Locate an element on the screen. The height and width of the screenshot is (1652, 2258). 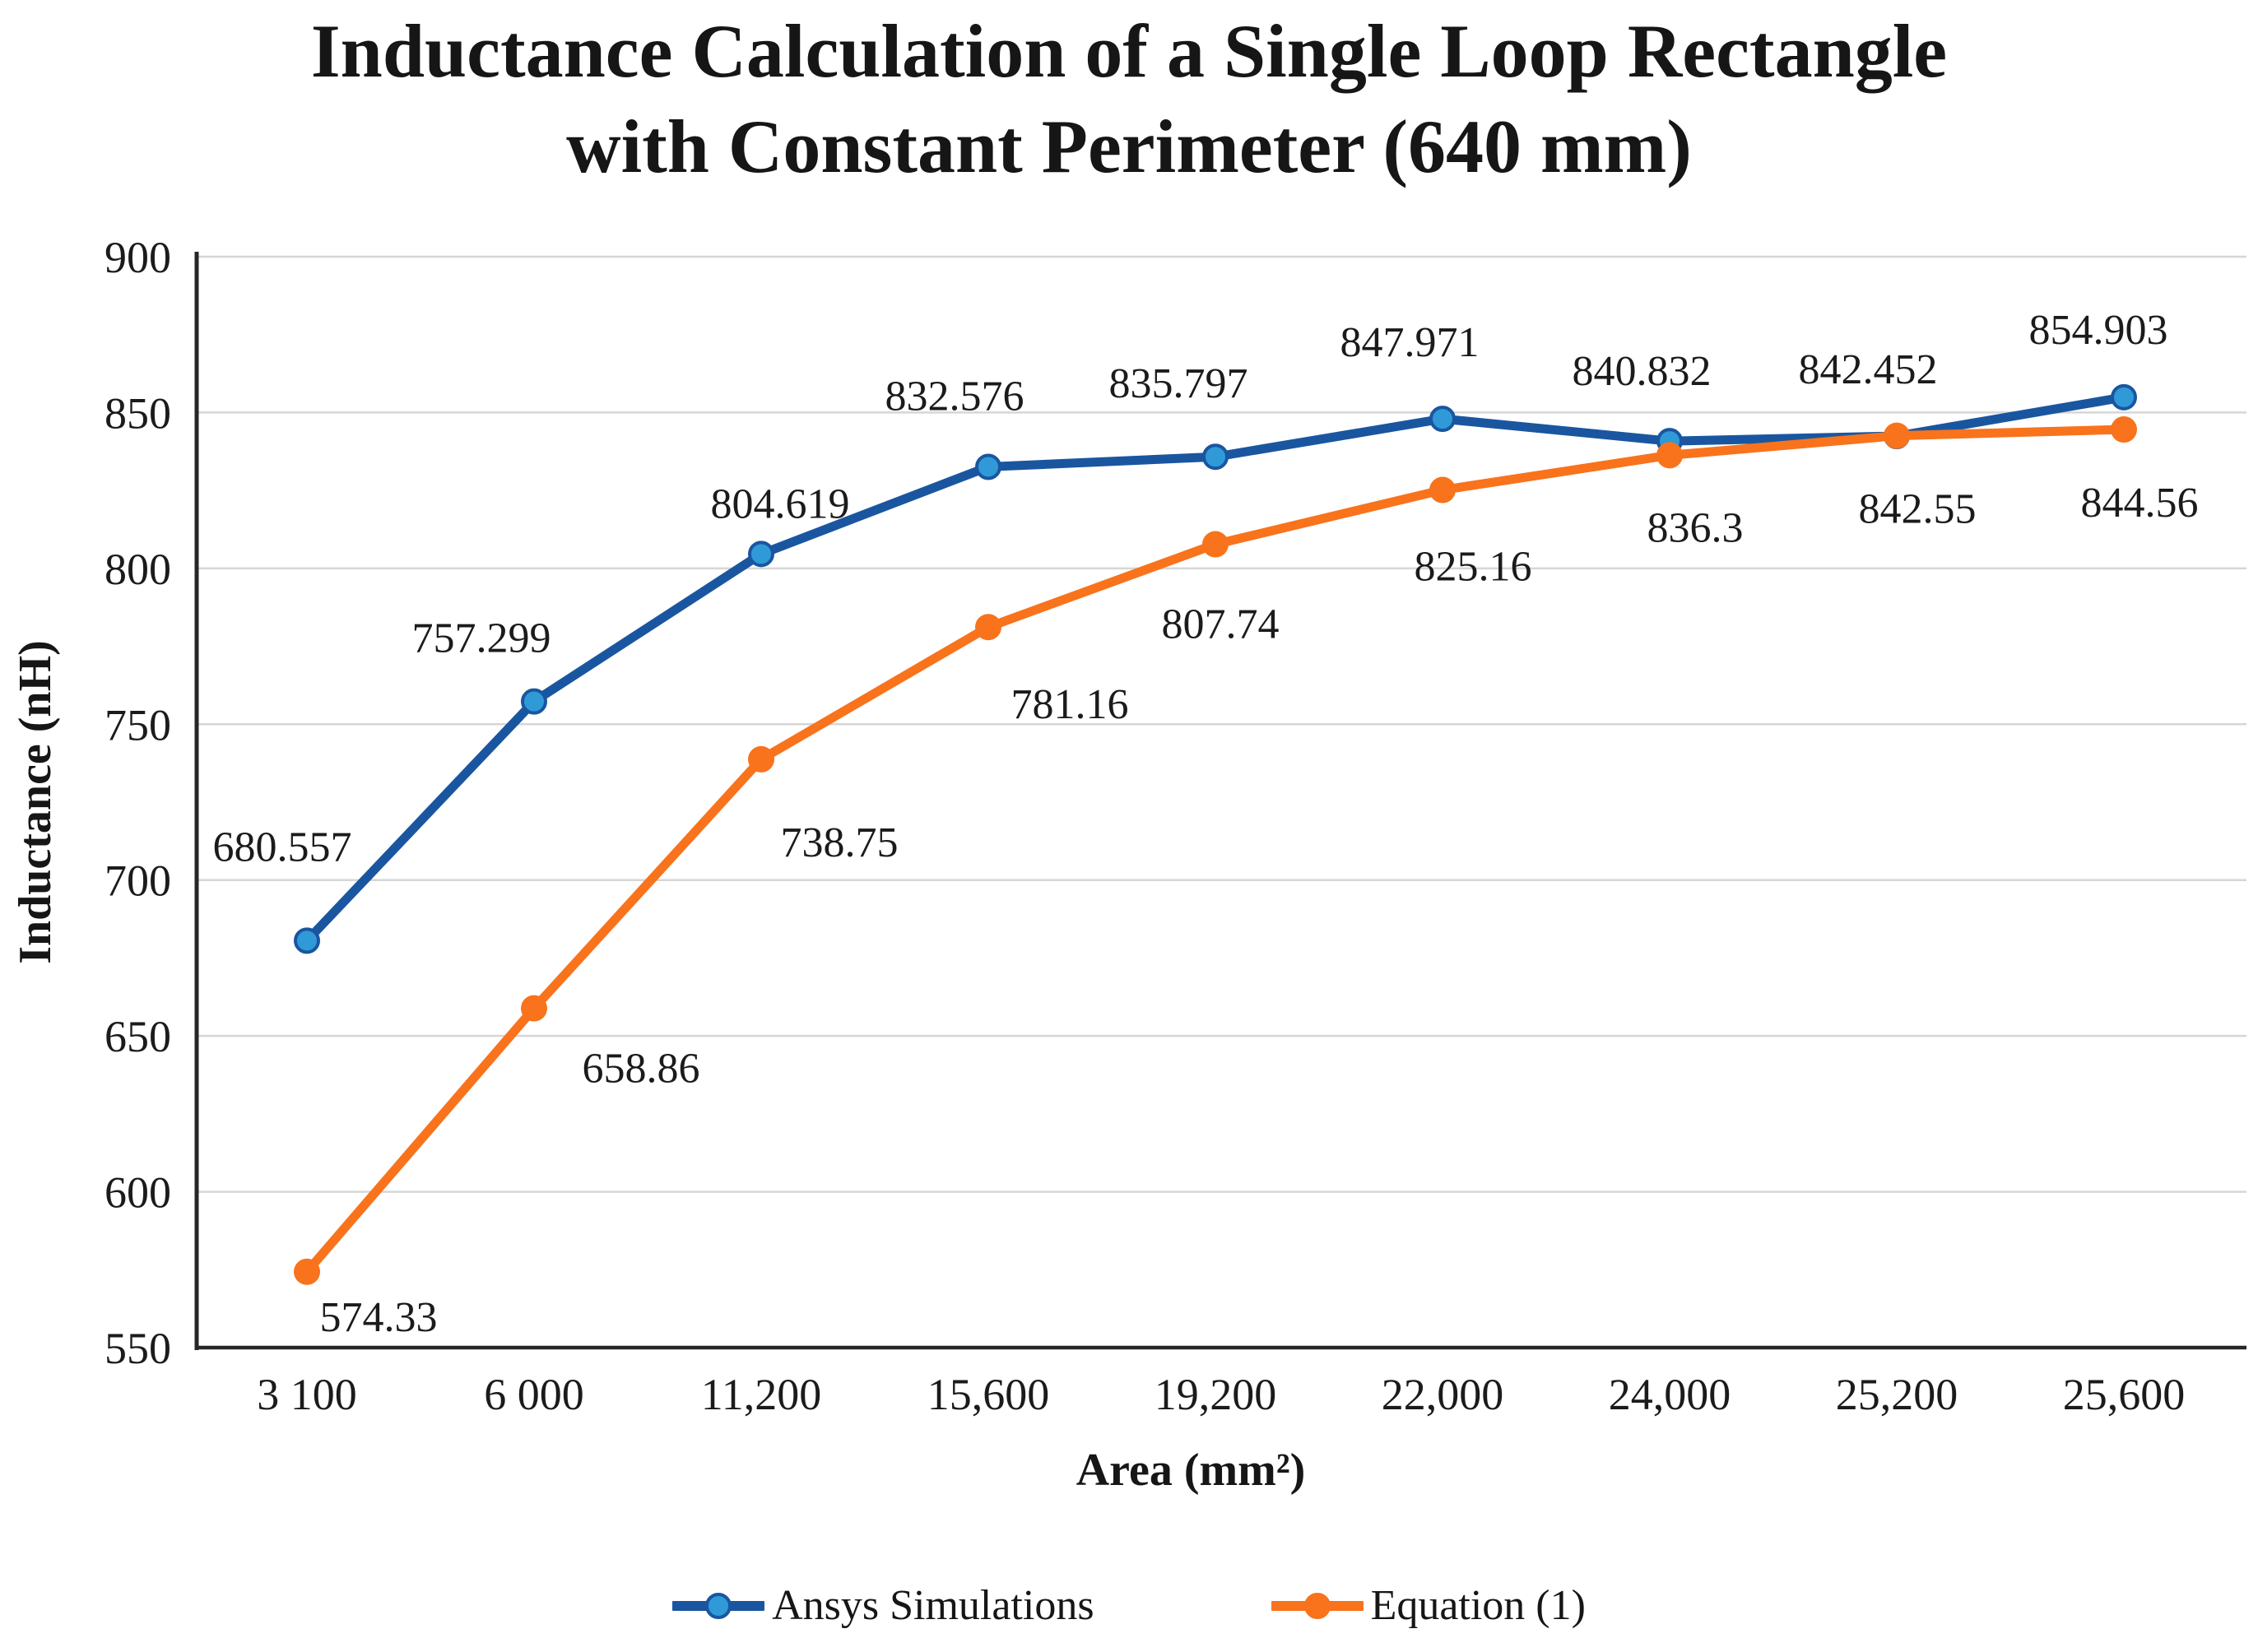
x-tick-label: 24,000 is located at coordinates (1670, 1394).